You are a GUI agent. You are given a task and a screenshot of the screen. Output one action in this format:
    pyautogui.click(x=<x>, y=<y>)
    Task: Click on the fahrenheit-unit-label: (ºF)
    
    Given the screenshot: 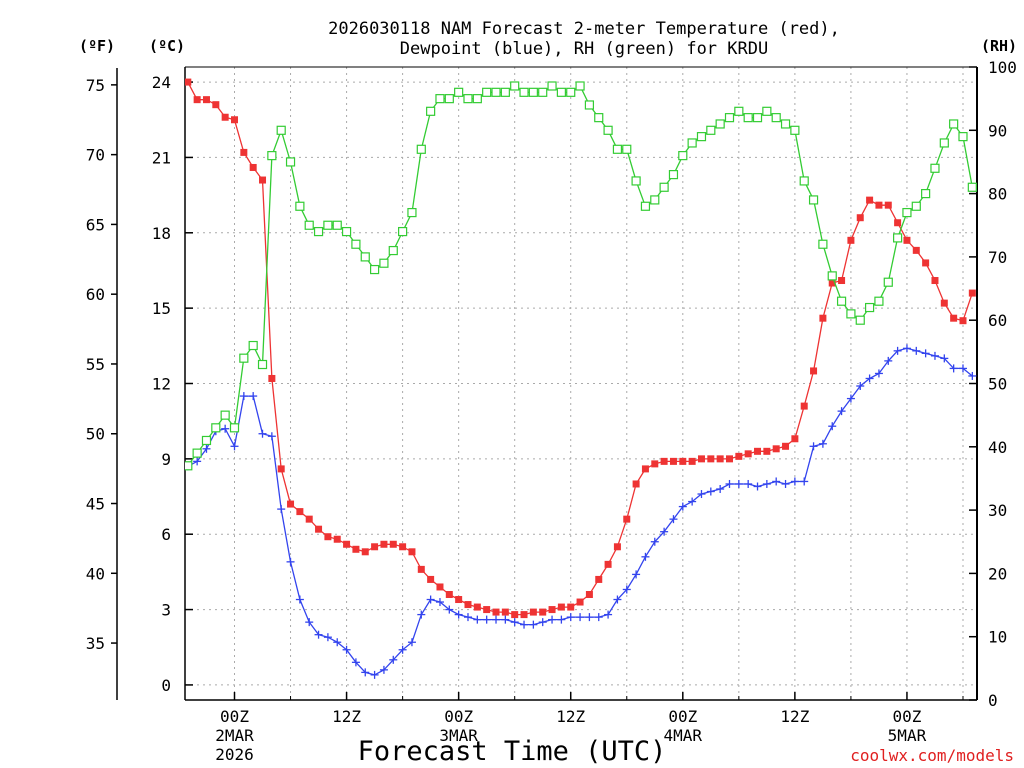 What is the action you would take?
    pyautogui.click(x=97, y=46)
    